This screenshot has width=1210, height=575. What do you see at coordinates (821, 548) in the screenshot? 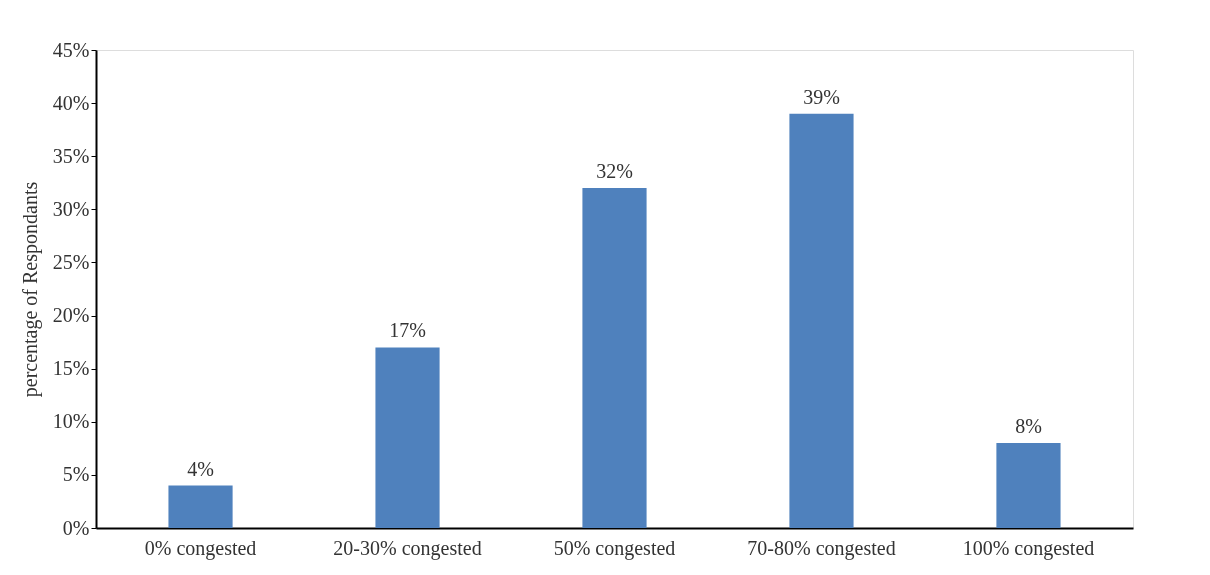
I see `x-tick-label: 70-80% congested` at bounding box center [821, 548].